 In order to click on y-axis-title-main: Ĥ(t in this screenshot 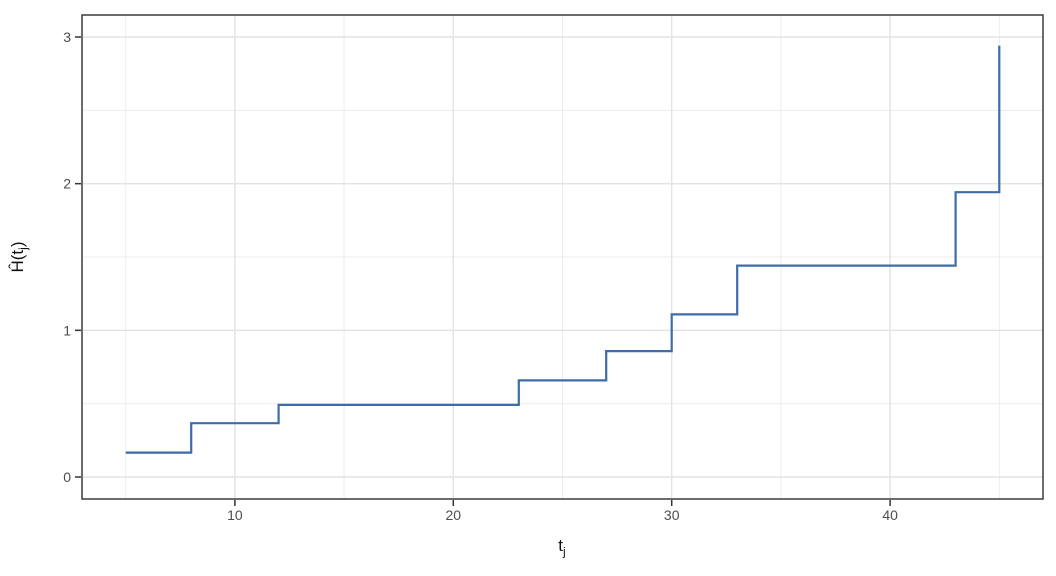, I will do `click(17, 261)`.